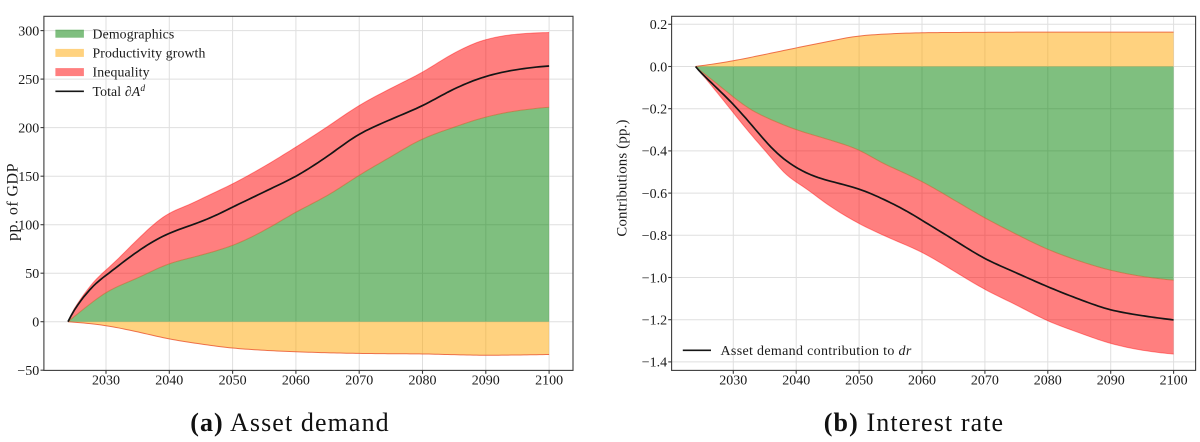  What do you see at coordinates (35, 323) in the screenshot?
I see `svg-text: 0` at bounding box center [35, 323].